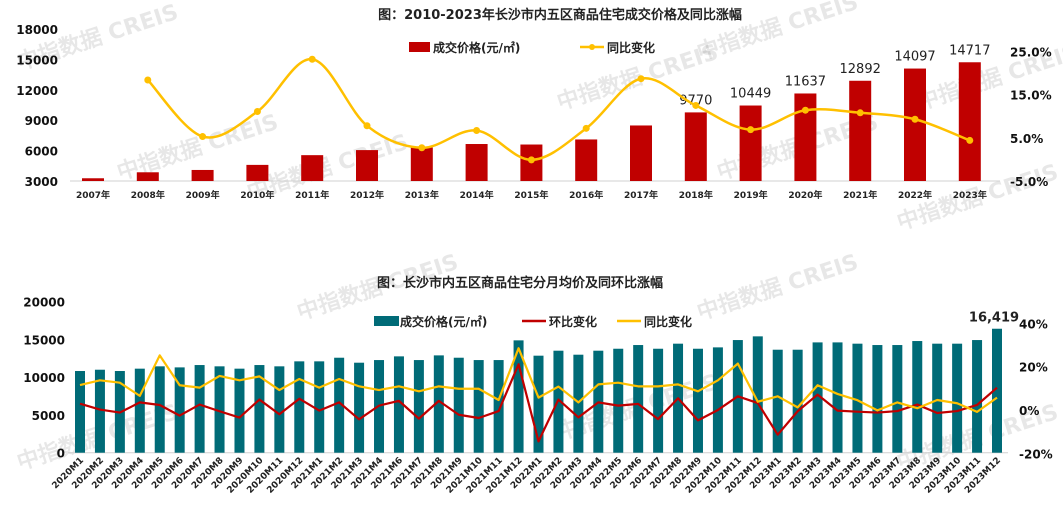 The height and width of the screenshot is (513, 1063). Describe the element at coordinates (751, 195) in the screenshot. I see `x-tick-label: 2019年` at that location.